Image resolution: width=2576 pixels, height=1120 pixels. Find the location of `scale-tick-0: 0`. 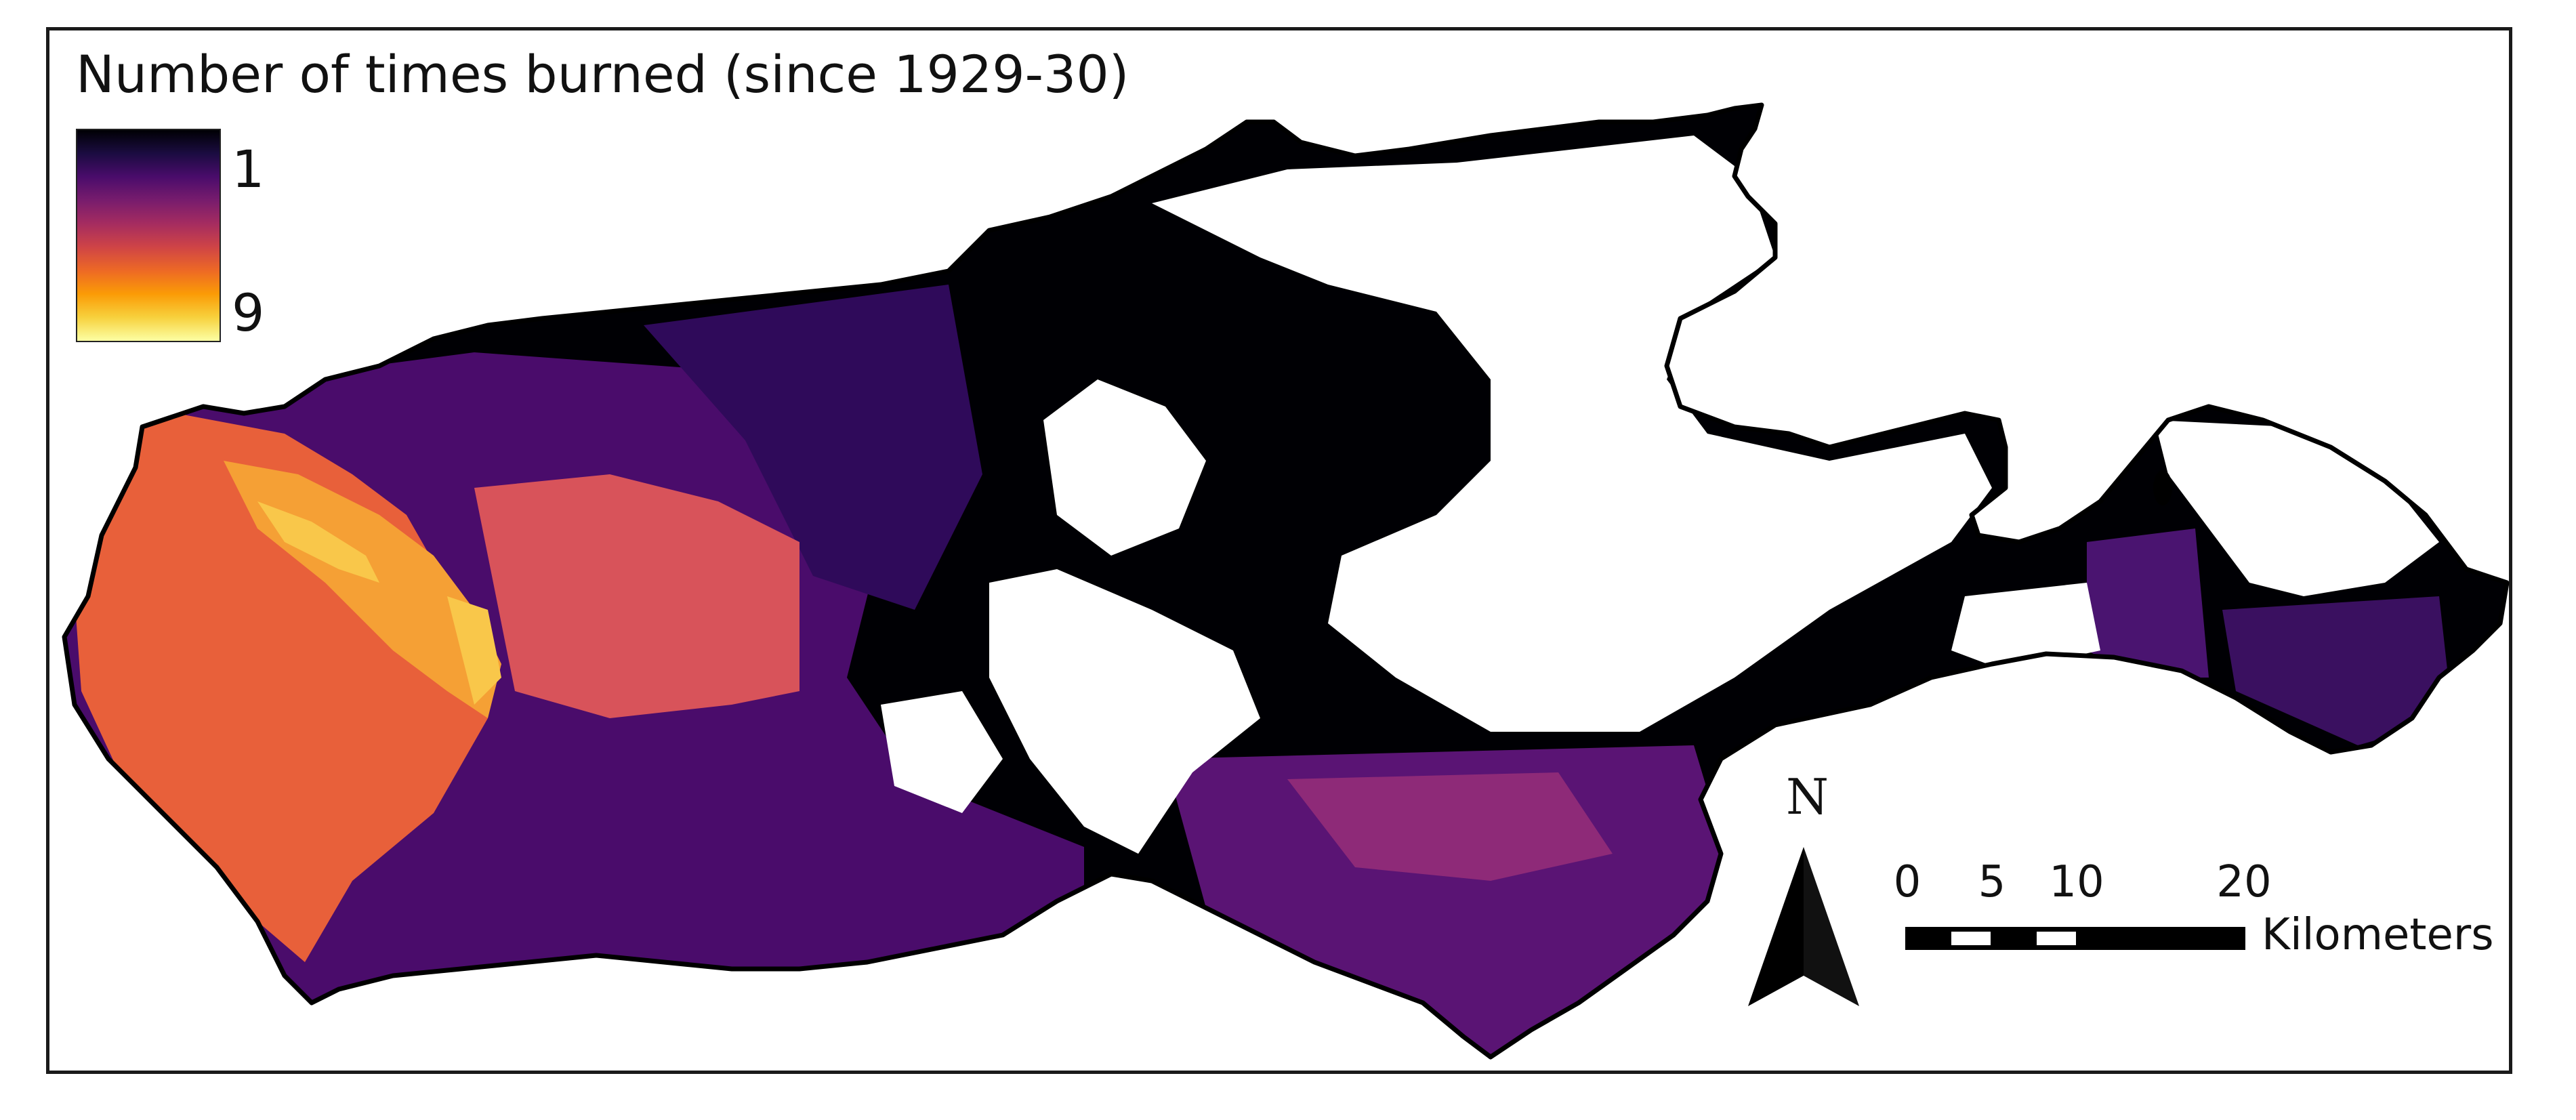

scale-tick-0: 0 is located at coordinates (1907, 882).